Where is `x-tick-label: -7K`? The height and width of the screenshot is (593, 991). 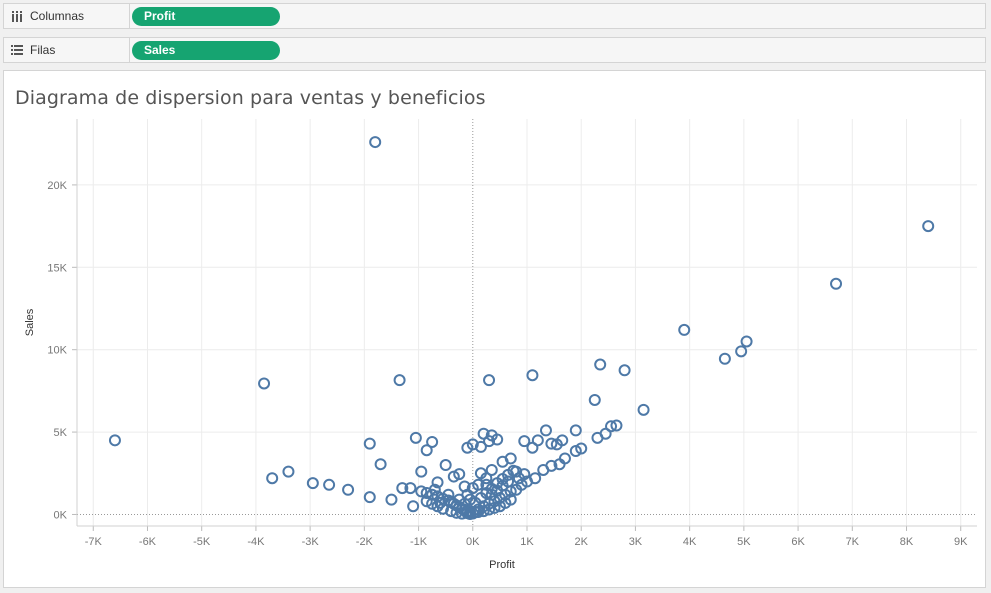
x-tick-label: -7K is located at coordinates (94, 542).